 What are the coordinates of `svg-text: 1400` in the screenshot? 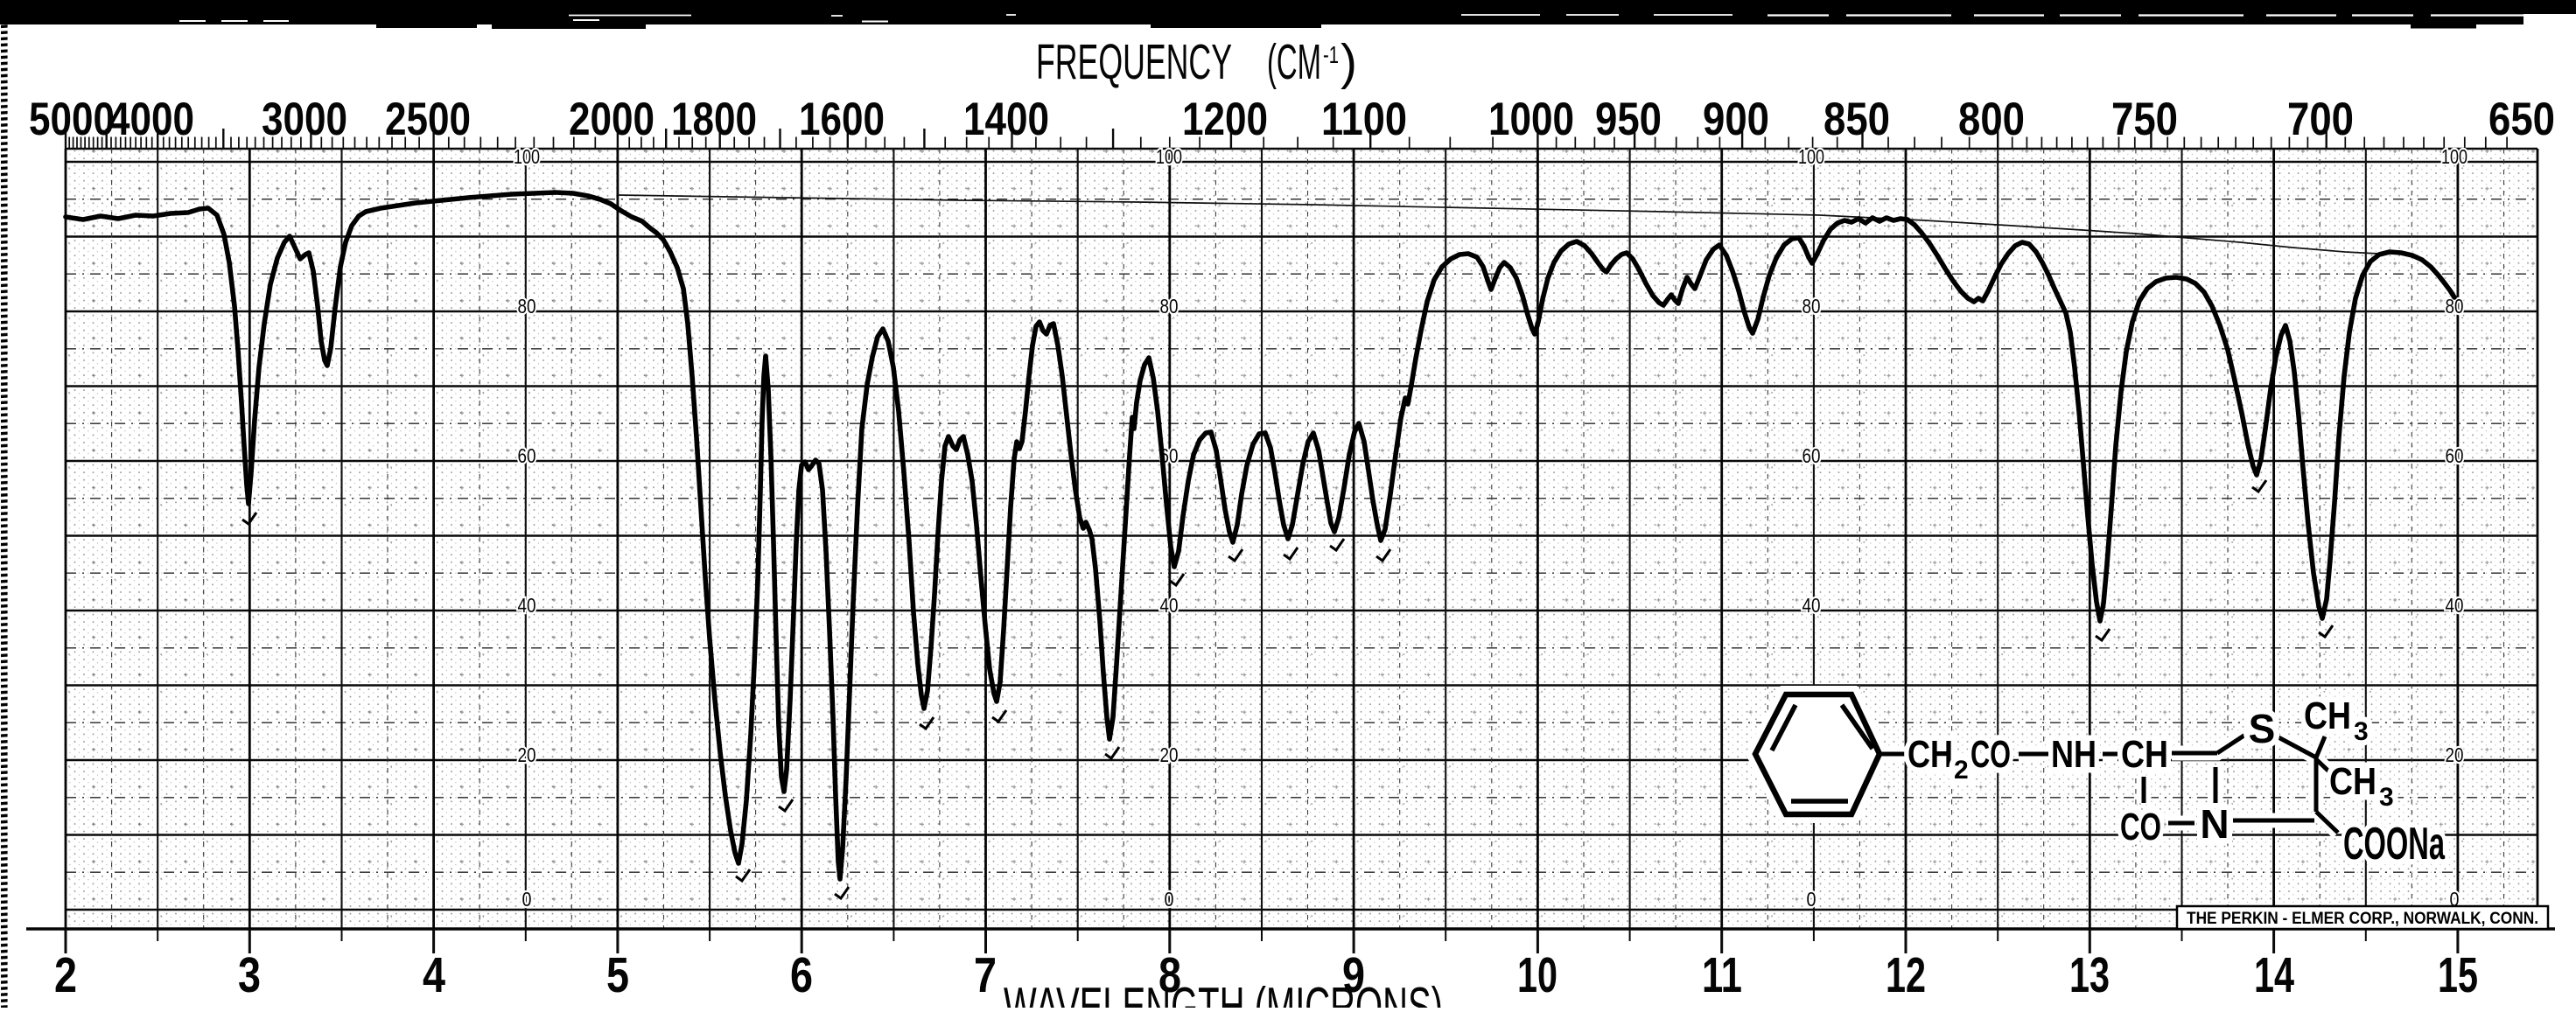 It's located at (1006, 119).